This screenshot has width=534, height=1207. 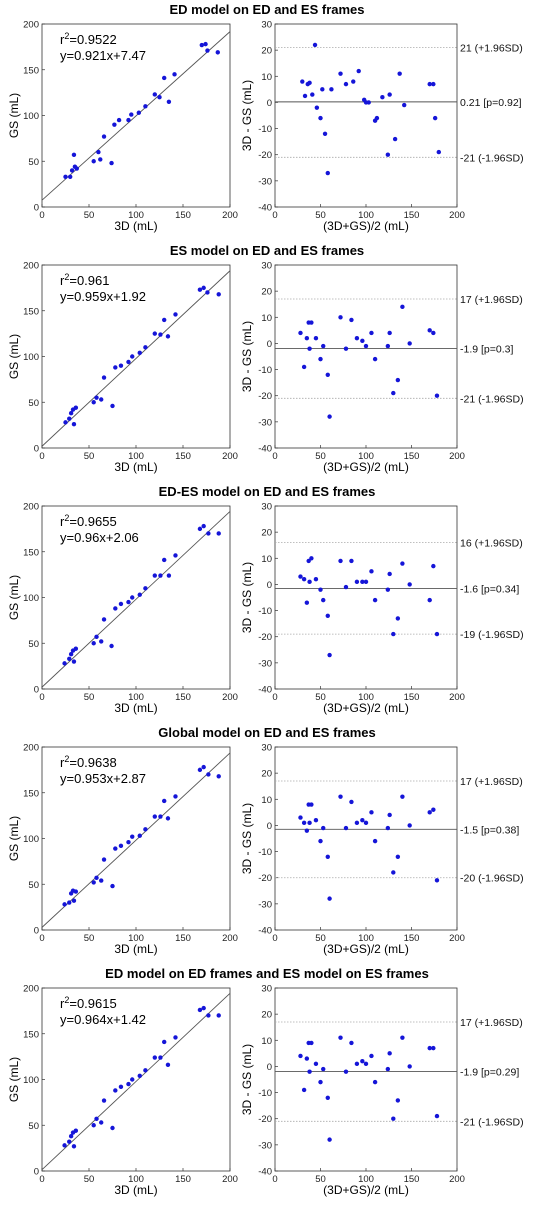 I want to click on x-axis-label: (3D+GS)/2 (mL), so click(x=366, y=708).